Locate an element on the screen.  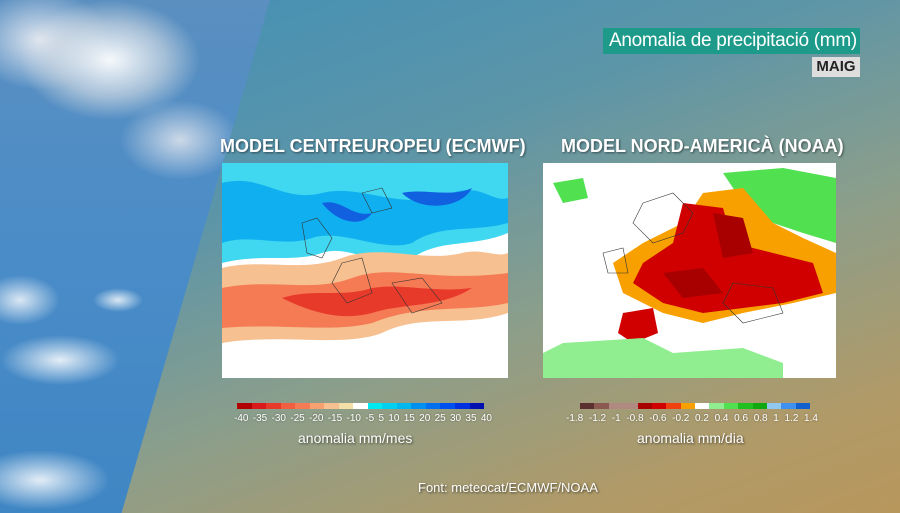
colorbar-tick: 0.6 is located at coordinates (741, 418).